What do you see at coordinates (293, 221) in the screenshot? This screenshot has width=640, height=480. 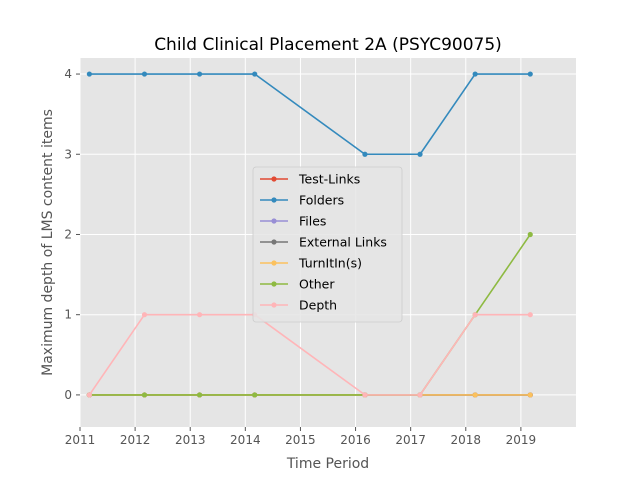 I see `legend-item: Files` at bounding box center [293, 221].